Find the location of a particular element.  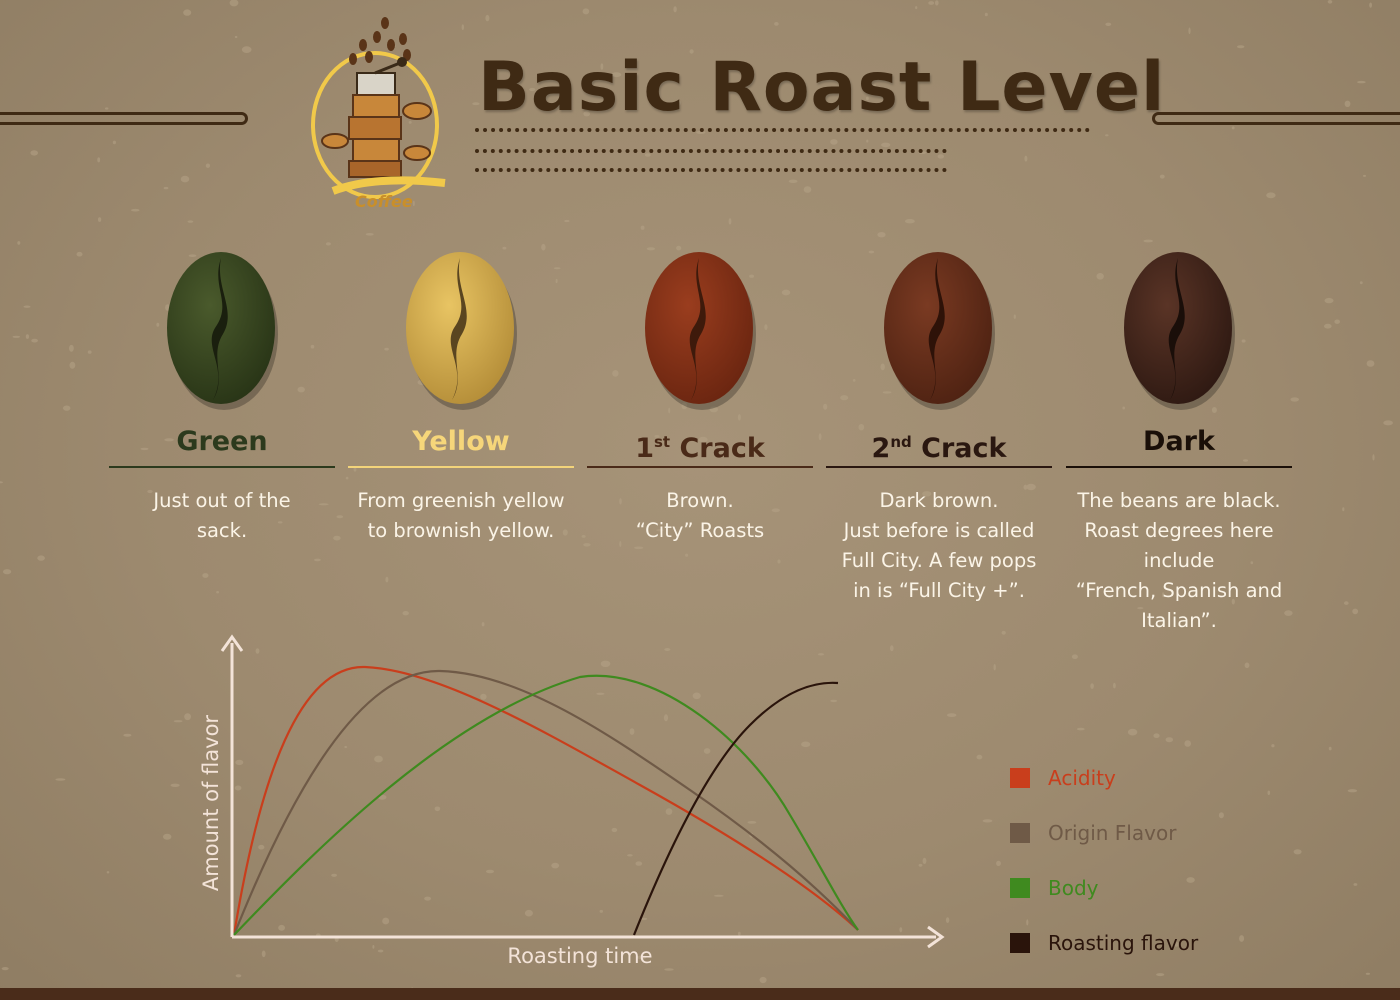

stage-name-text: Green is located at coordinates (222, 441).